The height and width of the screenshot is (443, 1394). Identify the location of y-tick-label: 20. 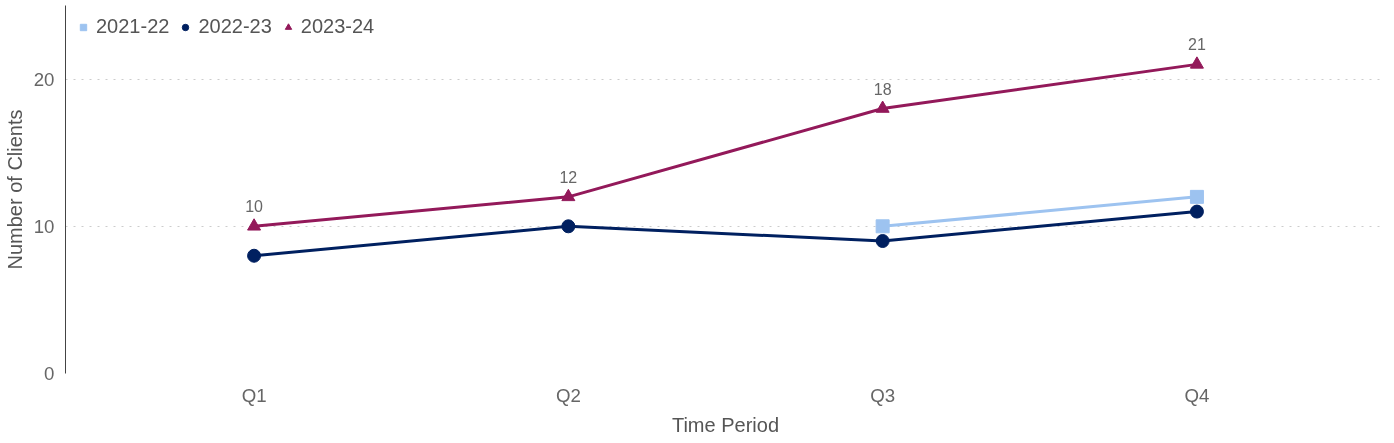
(44, 79).